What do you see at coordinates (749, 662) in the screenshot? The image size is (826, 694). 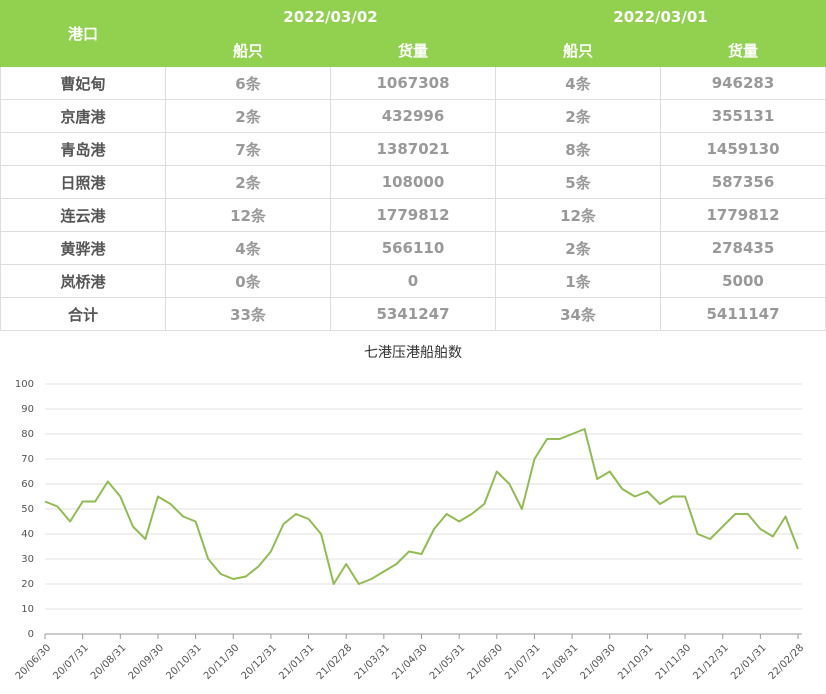 I see `x-tick-label: 22/01/31` at bounding box center [749, 662].